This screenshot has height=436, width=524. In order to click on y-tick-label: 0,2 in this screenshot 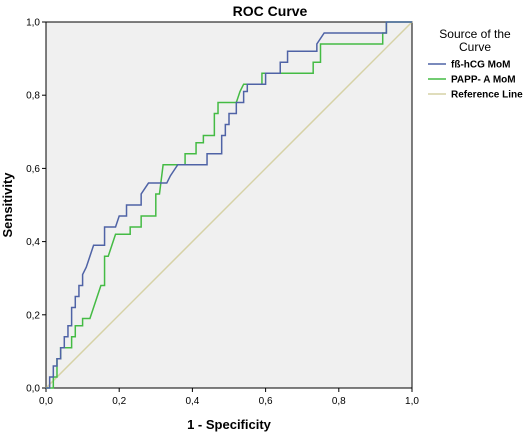, I will do `click(33, 315)`.